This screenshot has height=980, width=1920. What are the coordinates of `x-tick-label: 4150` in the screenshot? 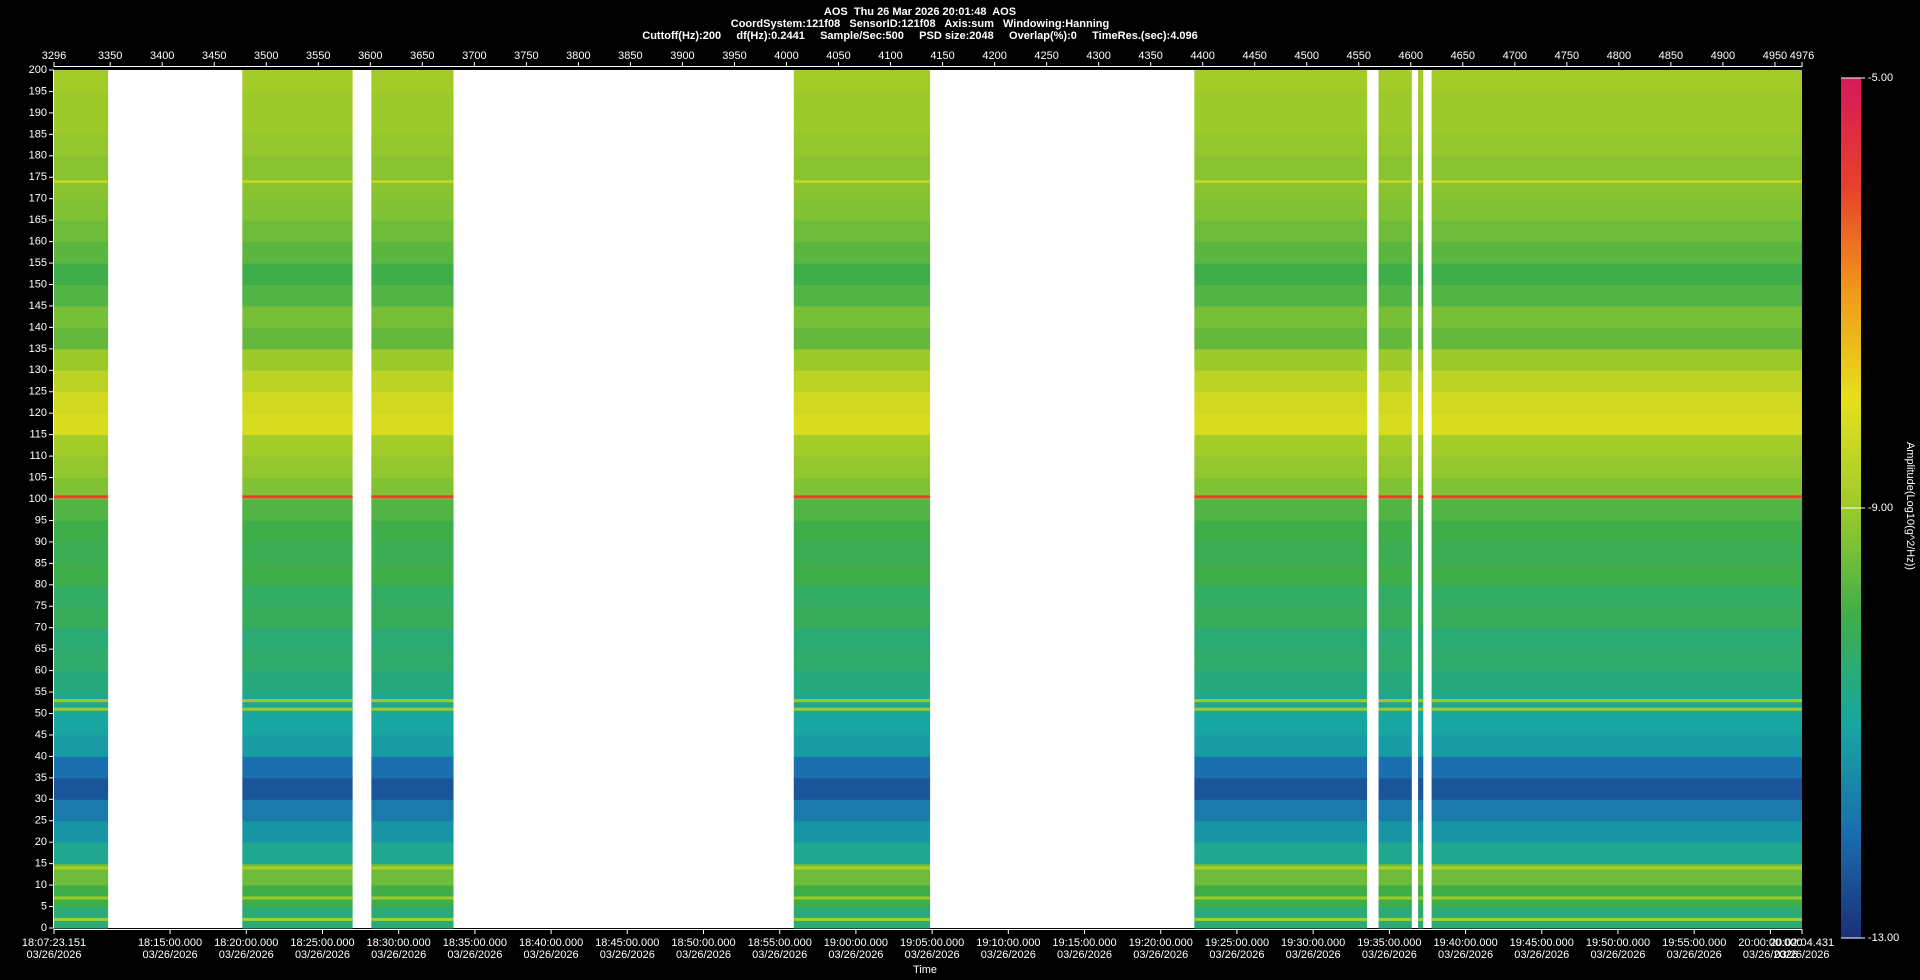 It's located at (942, 56).